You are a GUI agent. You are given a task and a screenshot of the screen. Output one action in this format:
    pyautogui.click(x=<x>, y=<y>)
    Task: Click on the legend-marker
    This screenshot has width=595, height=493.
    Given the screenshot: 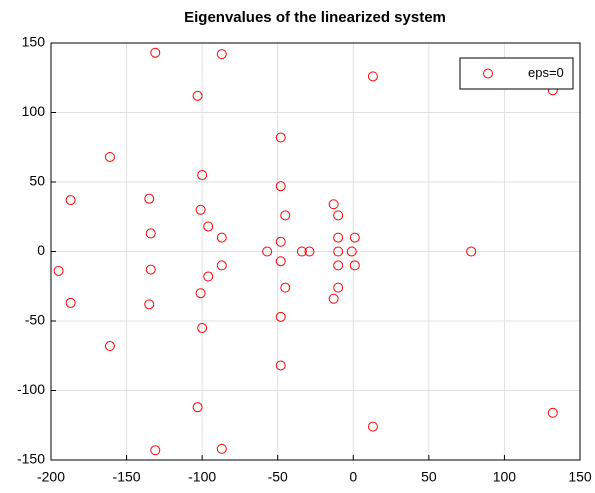 What is the action you would take?
    pyautogui.click(x=488, y=73)
    